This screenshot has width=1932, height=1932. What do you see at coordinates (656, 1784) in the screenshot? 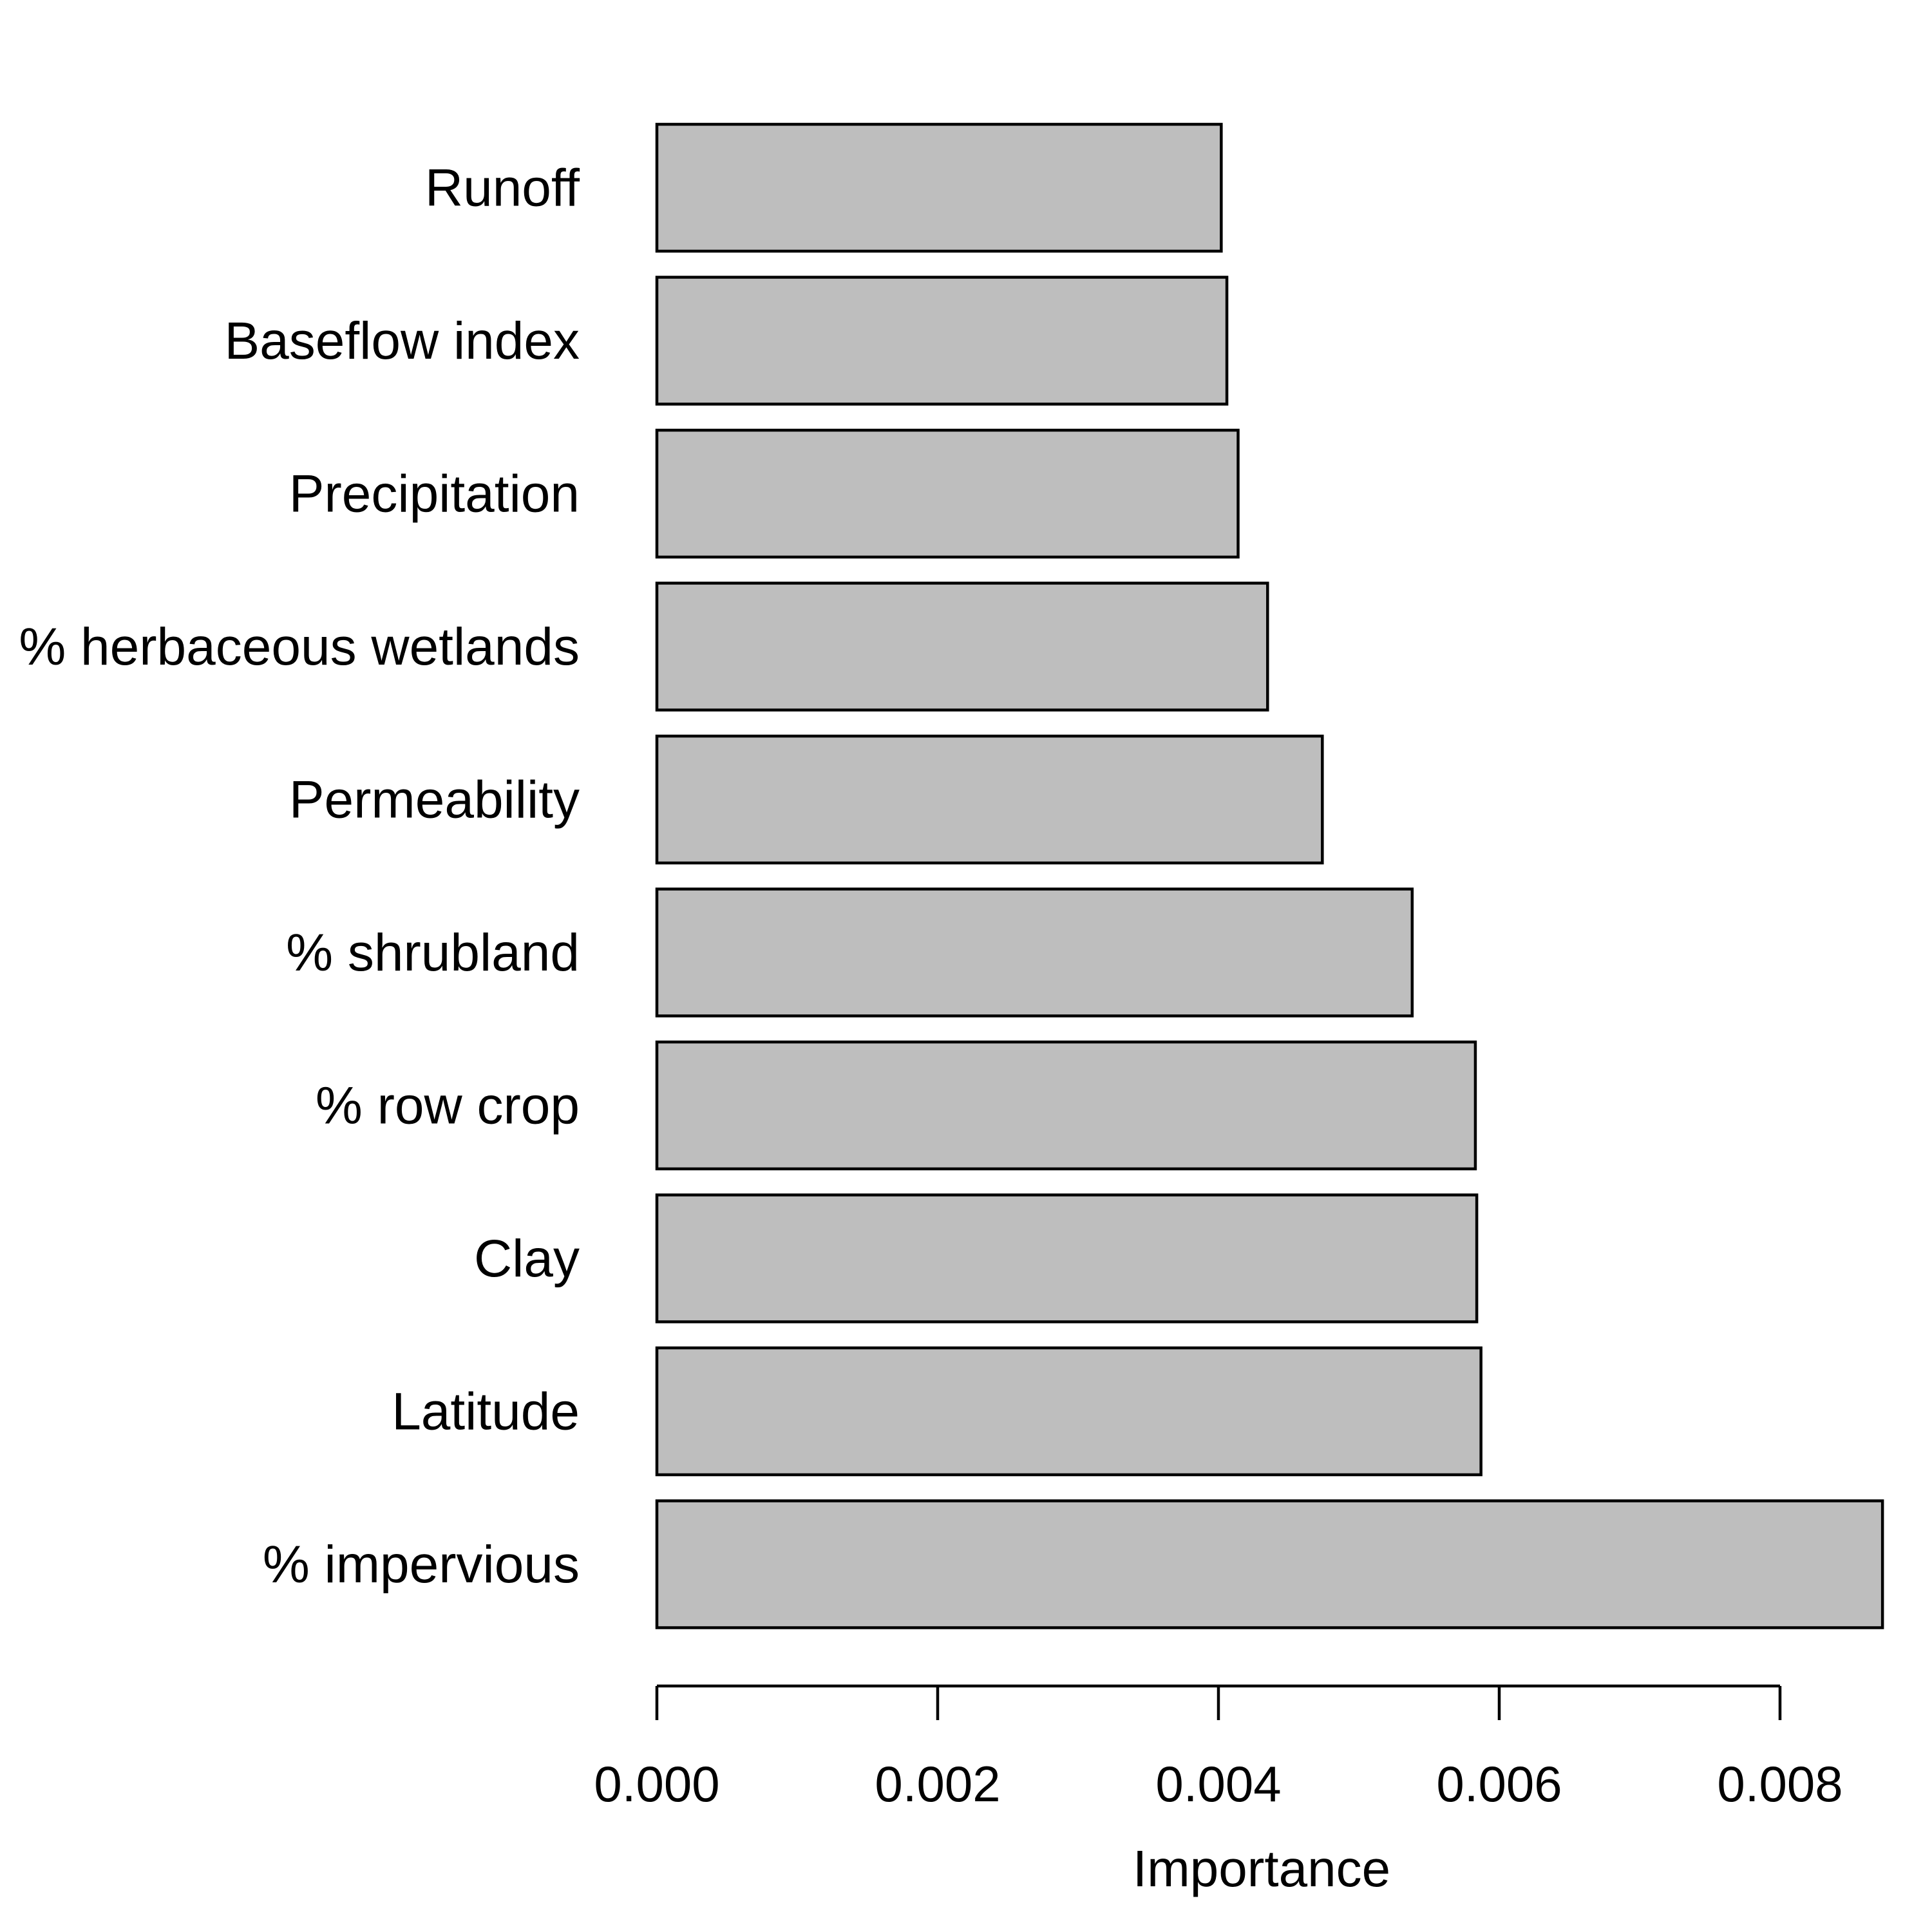
I see `x-tick-label: 0.000` at bounding box center [656, 1784].